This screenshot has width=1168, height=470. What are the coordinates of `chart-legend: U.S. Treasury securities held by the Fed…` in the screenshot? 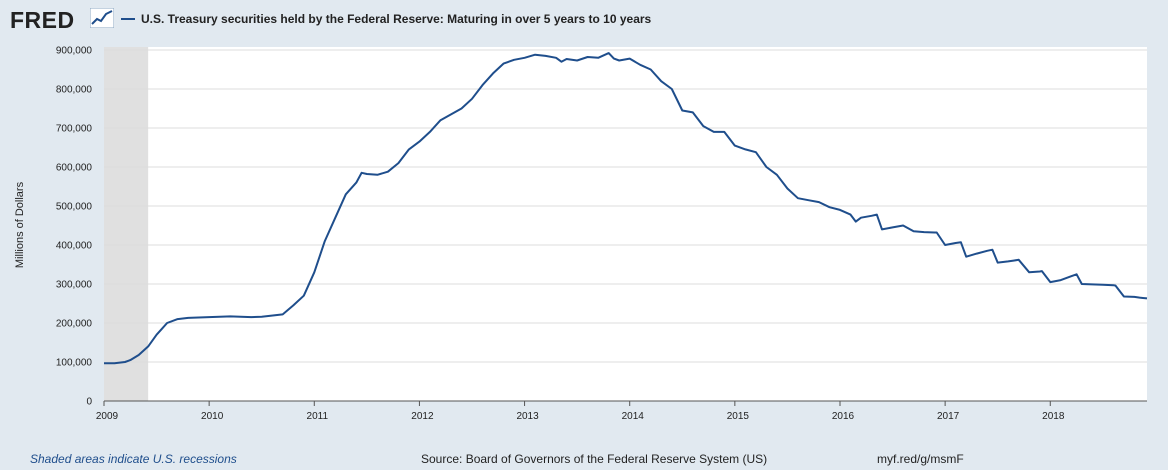 It's located at (386, 19).